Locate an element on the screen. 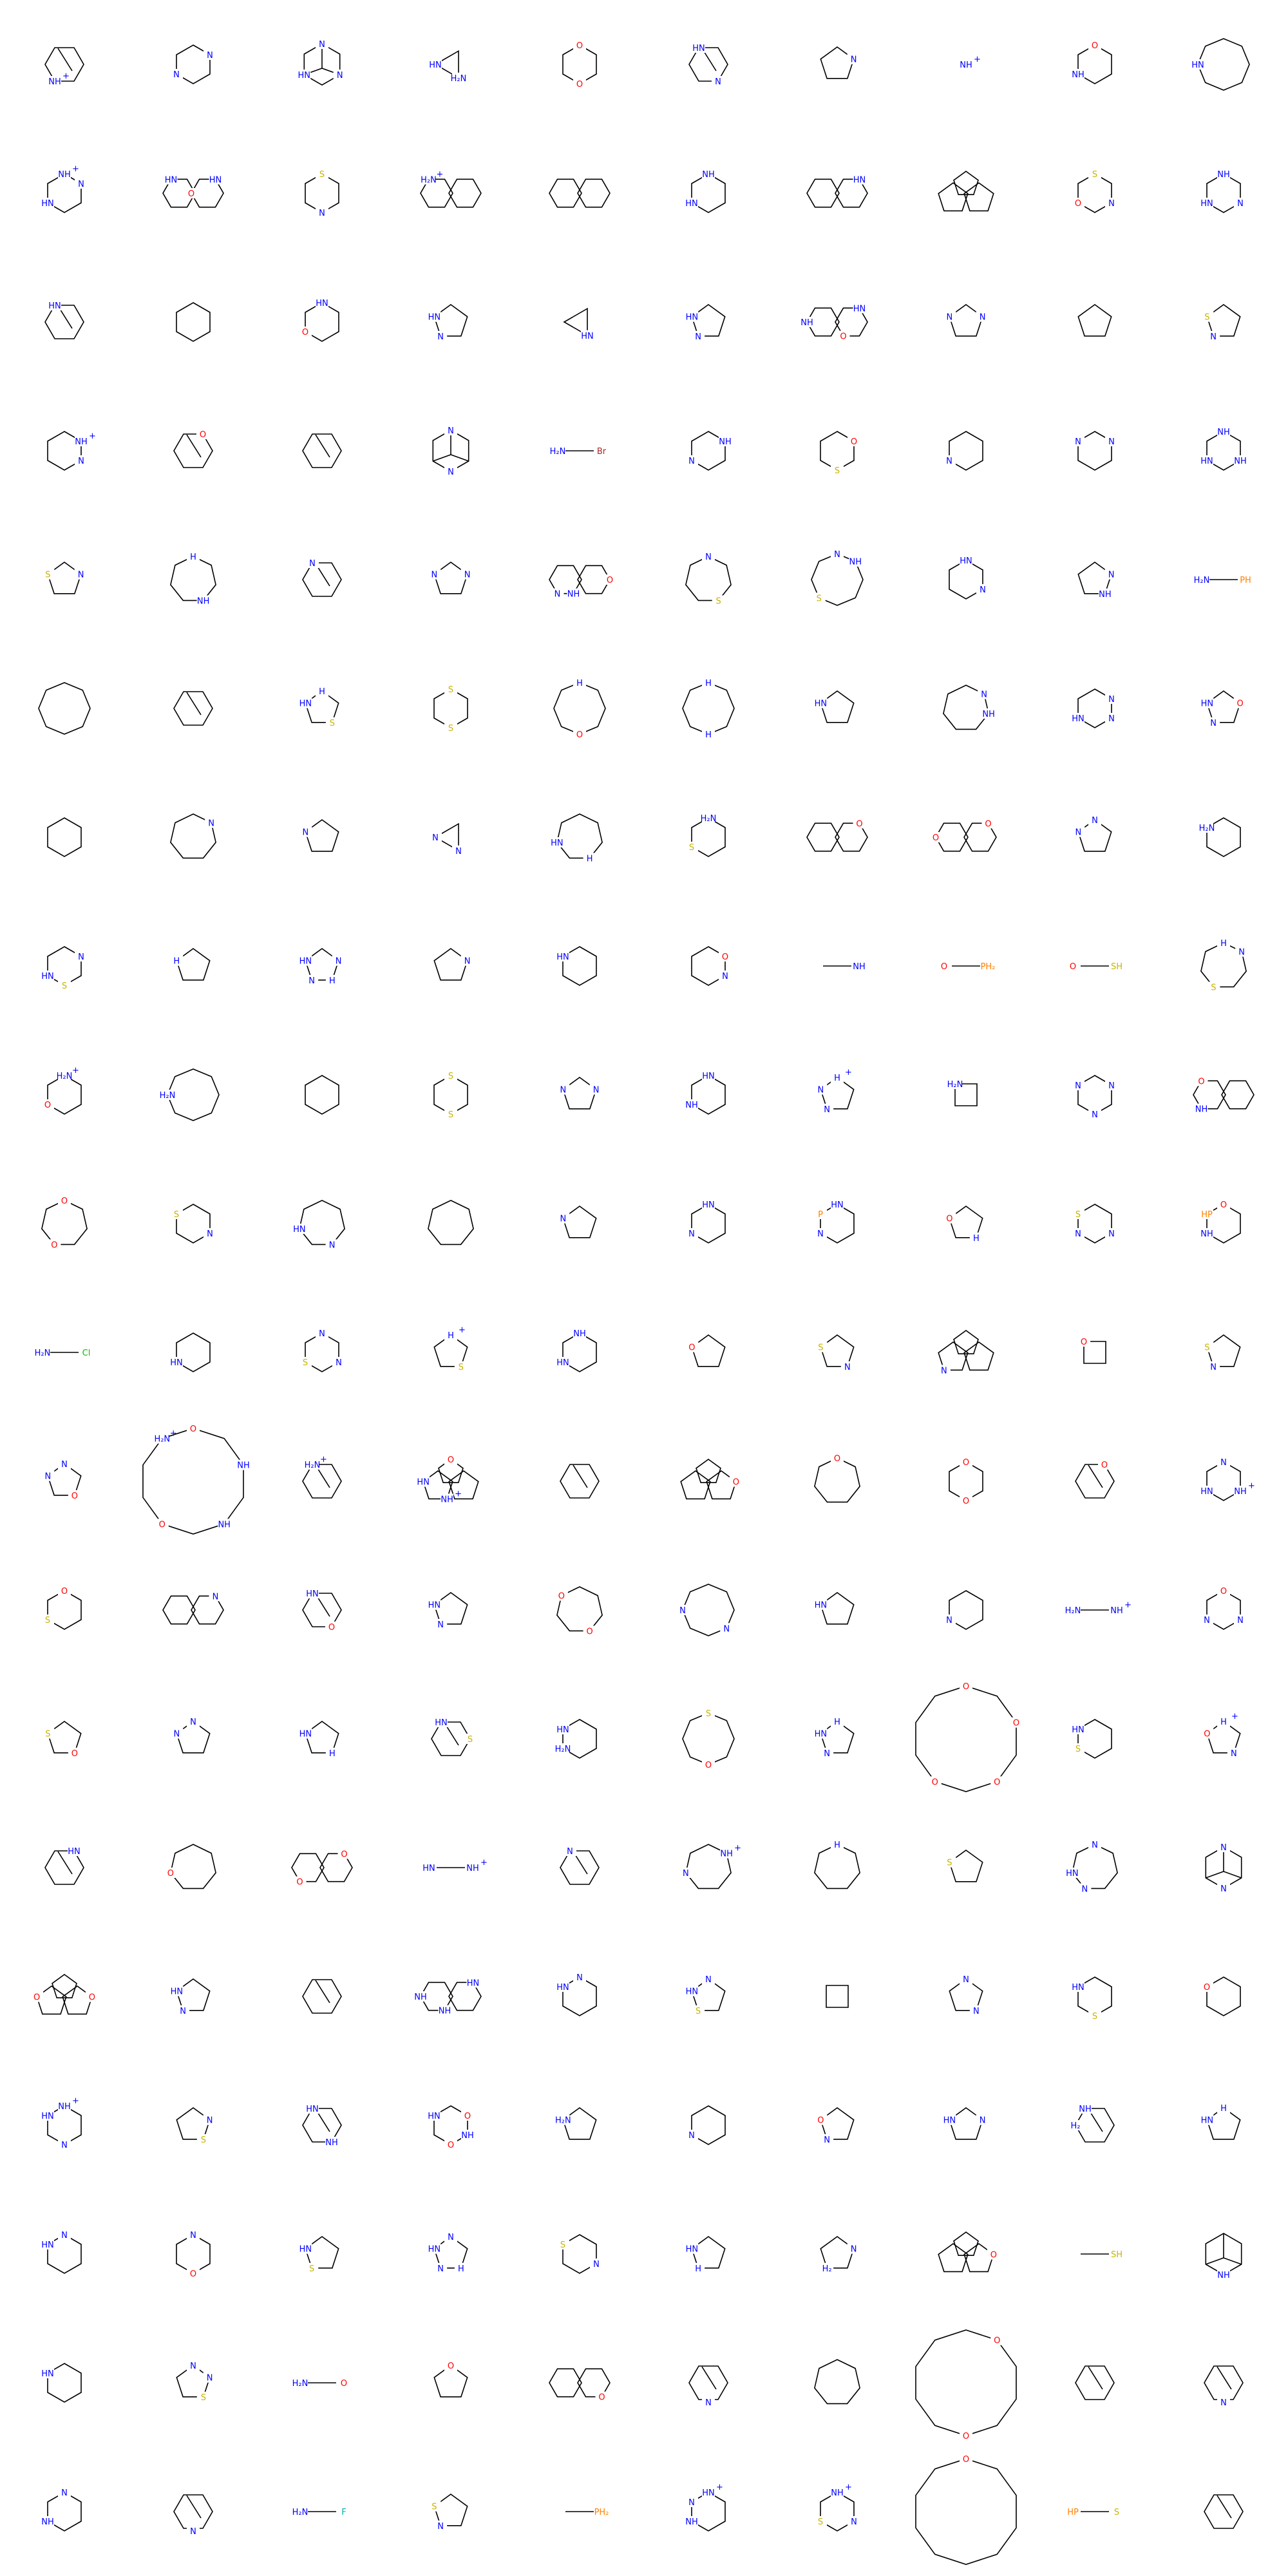 Image resolution: width=1288 pixels, height=2576 pixels. molecule-103: N S N is located at coordinates (322, 1350).